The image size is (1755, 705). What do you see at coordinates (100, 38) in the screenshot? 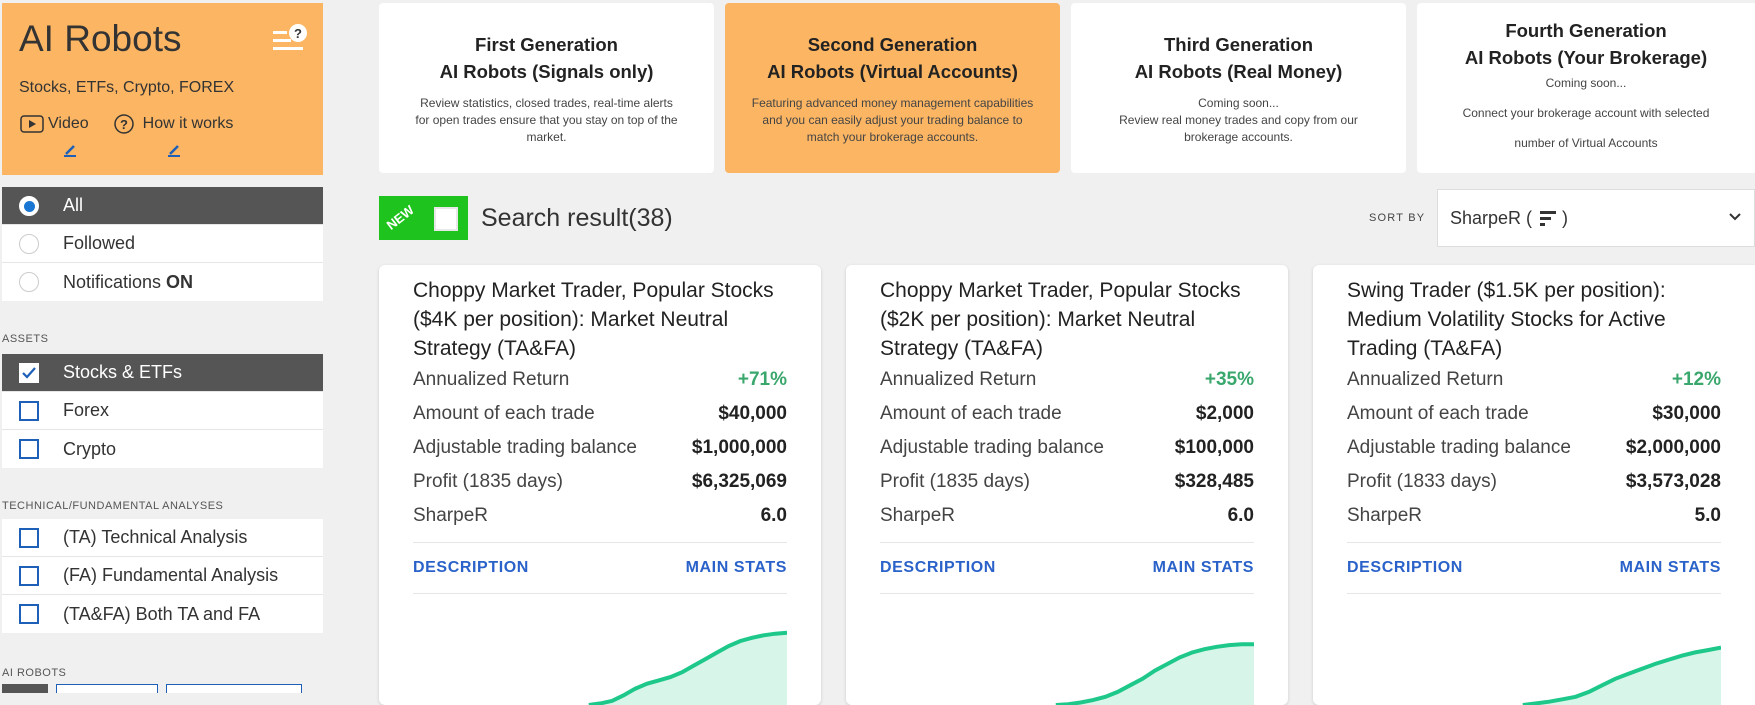
I see `app-title: AI Robots` at bounding box center [100, 38].